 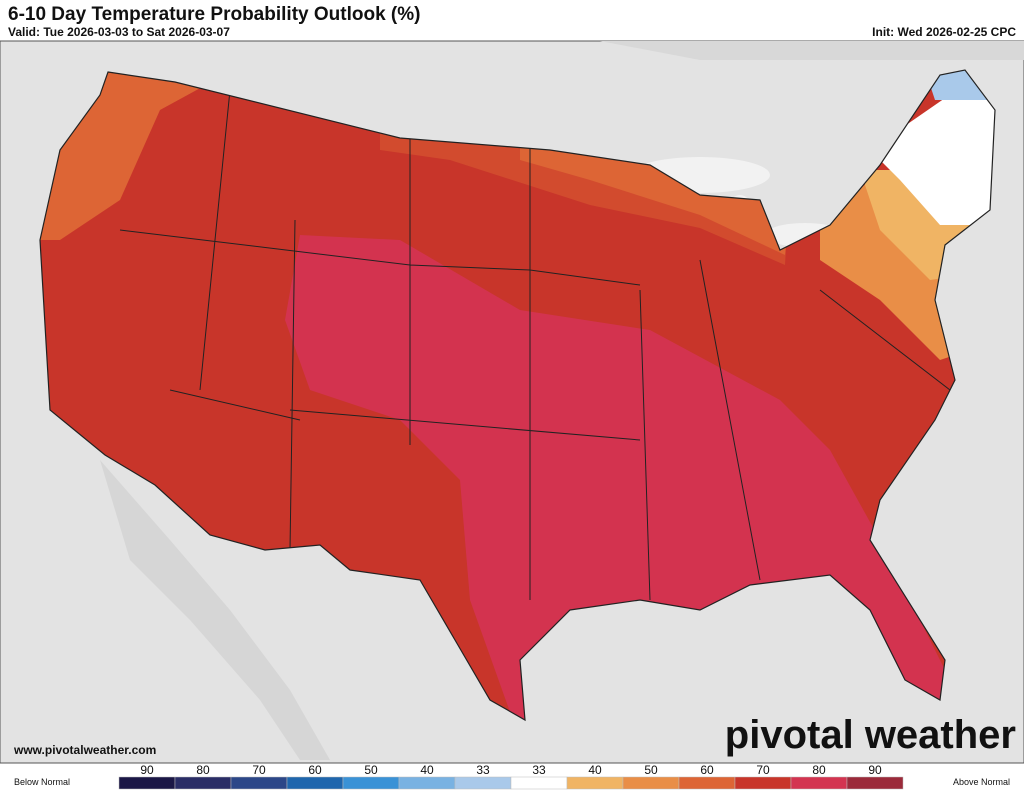 I want to click on legend: 90 80 70 60 50 40 33 33 40 50 60 70 80 90, so click(x=511, y=776).